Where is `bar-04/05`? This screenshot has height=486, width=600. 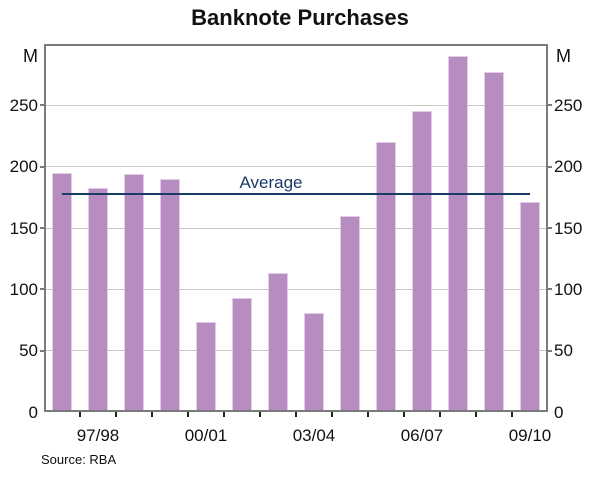 bar-04/05 is located at coordinates (350, 314).